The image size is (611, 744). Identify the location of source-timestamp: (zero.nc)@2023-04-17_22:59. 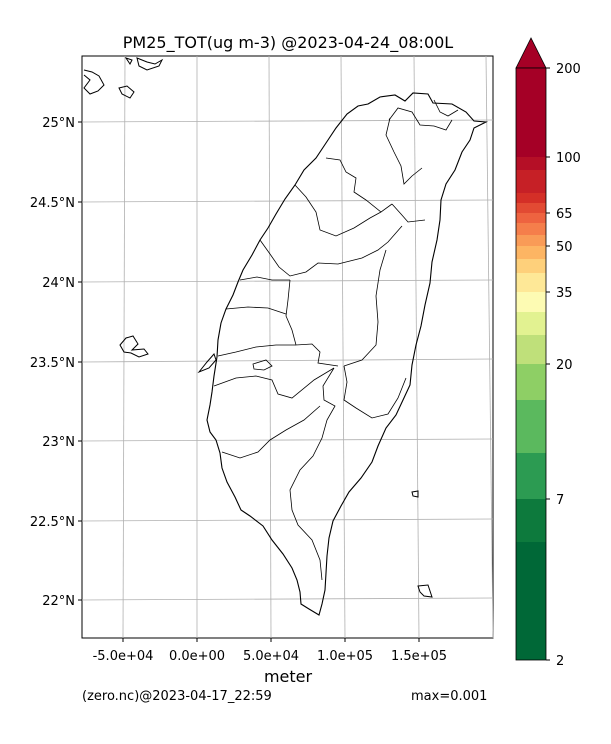
(177, 696).